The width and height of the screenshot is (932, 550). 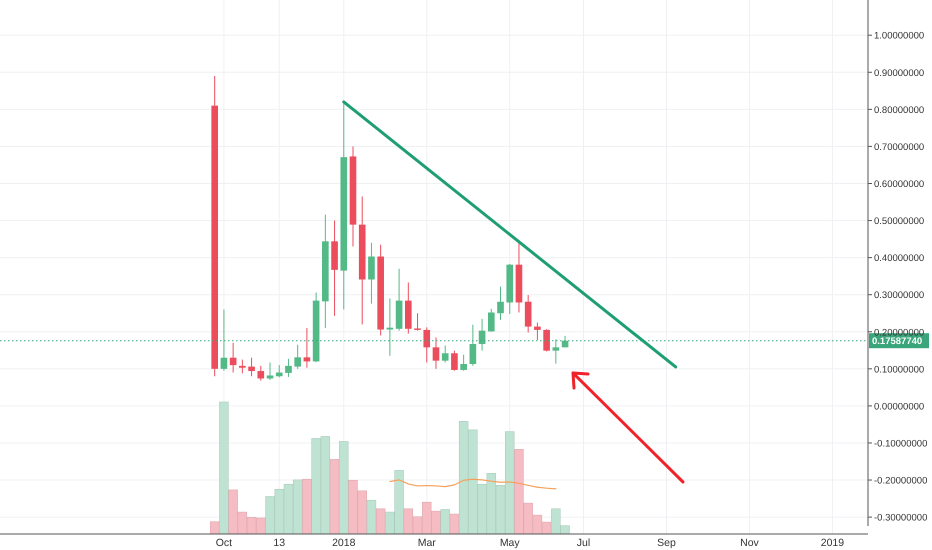 What do you see at coordinates (899, 36) in the screenshot?
I see `y-tick-label: 1.00000000` at bounding box center [899, 36].